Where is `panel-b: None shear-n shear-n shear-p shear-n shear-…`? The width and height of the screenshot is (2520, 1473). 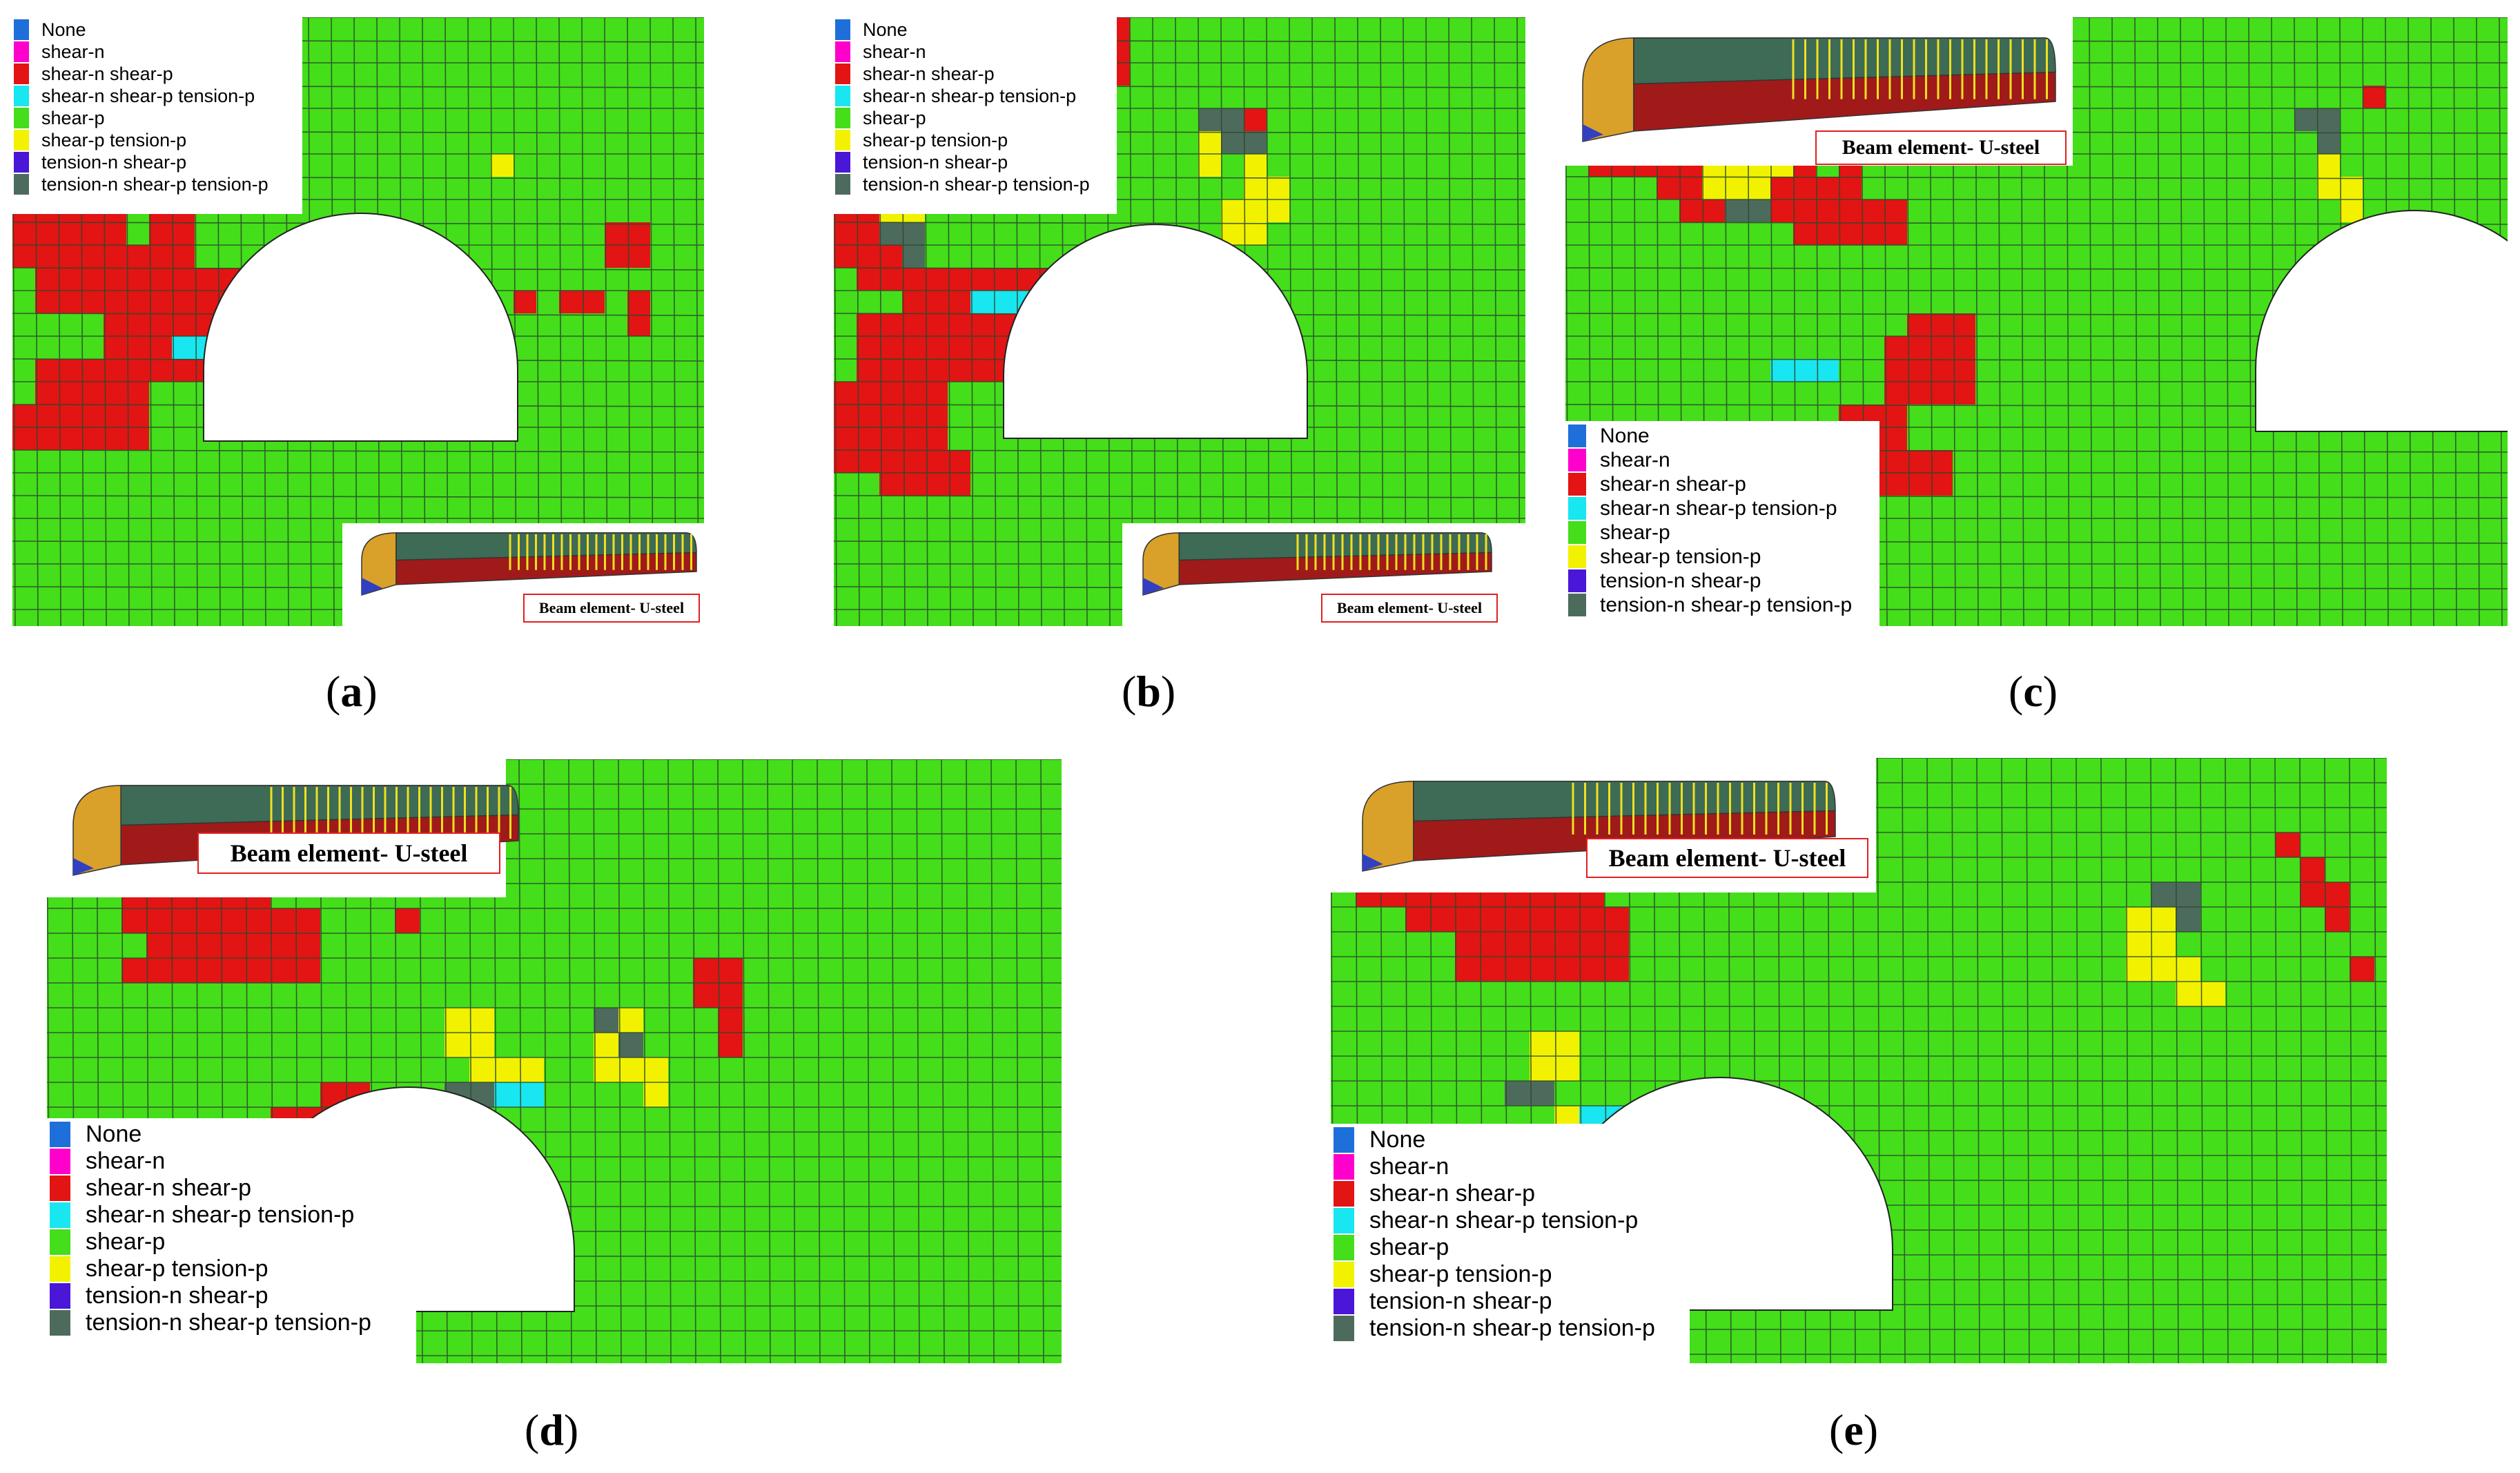
panel-b: None shear-n shear-n shear-p shear-n shear-… is located at coordinates (1179, 322).